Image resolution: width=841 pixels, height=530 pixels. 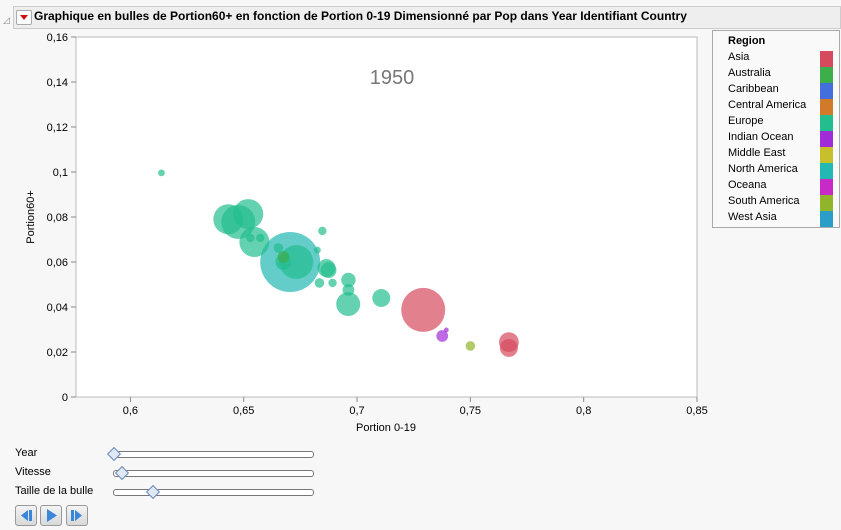 What do you see at coordinates (780, 75) in the screenshot?
I see `legend-item: Australia` at bounding box center [780, 75].